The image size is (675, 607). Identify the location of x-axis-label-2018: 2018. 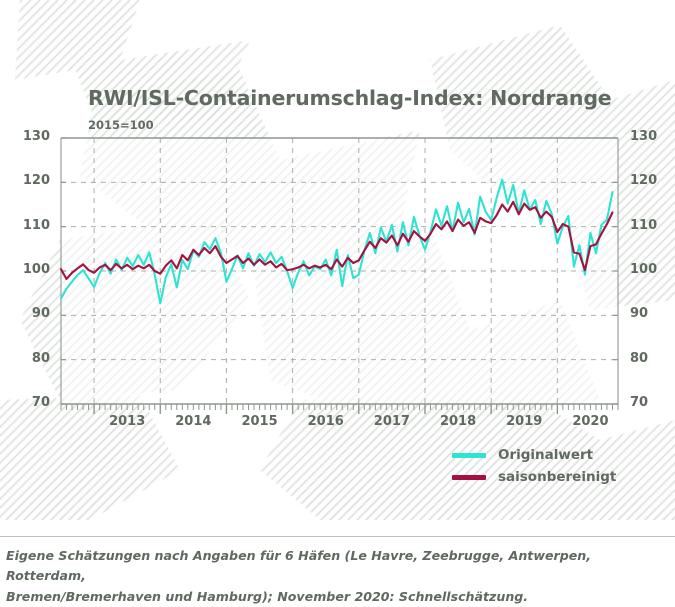
(458, 421).